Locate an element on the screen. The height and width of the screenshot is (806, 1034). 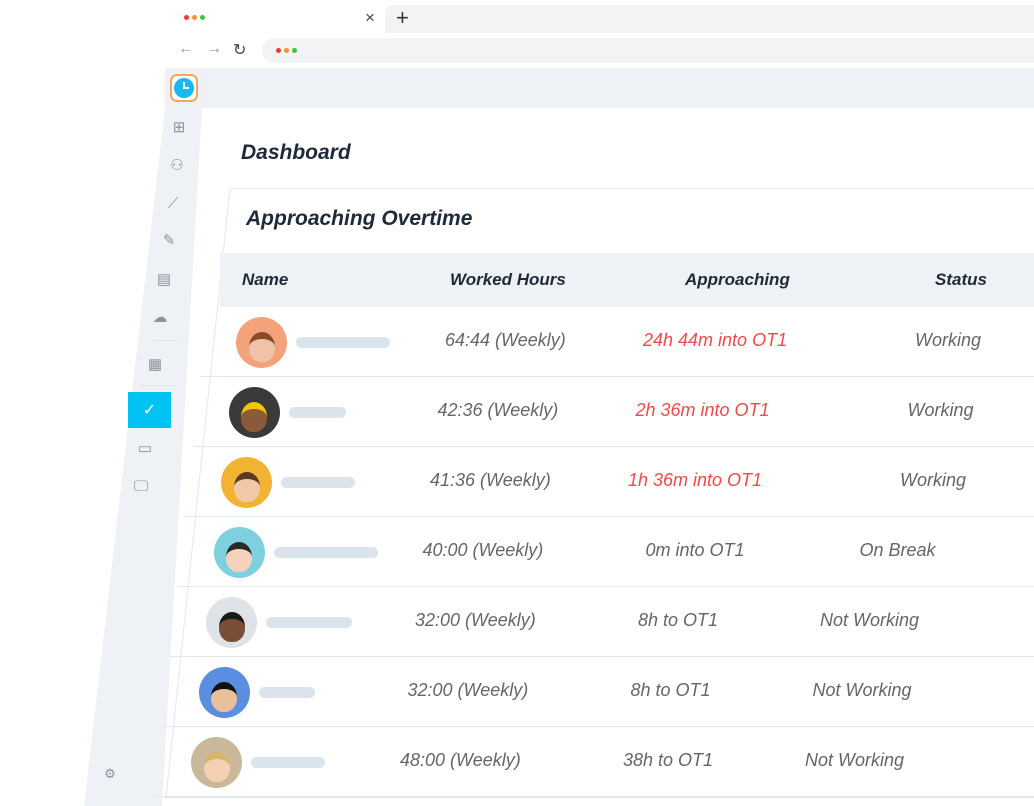
approaching: 1h 36m into OT1 is located at coordinates (695, 480).